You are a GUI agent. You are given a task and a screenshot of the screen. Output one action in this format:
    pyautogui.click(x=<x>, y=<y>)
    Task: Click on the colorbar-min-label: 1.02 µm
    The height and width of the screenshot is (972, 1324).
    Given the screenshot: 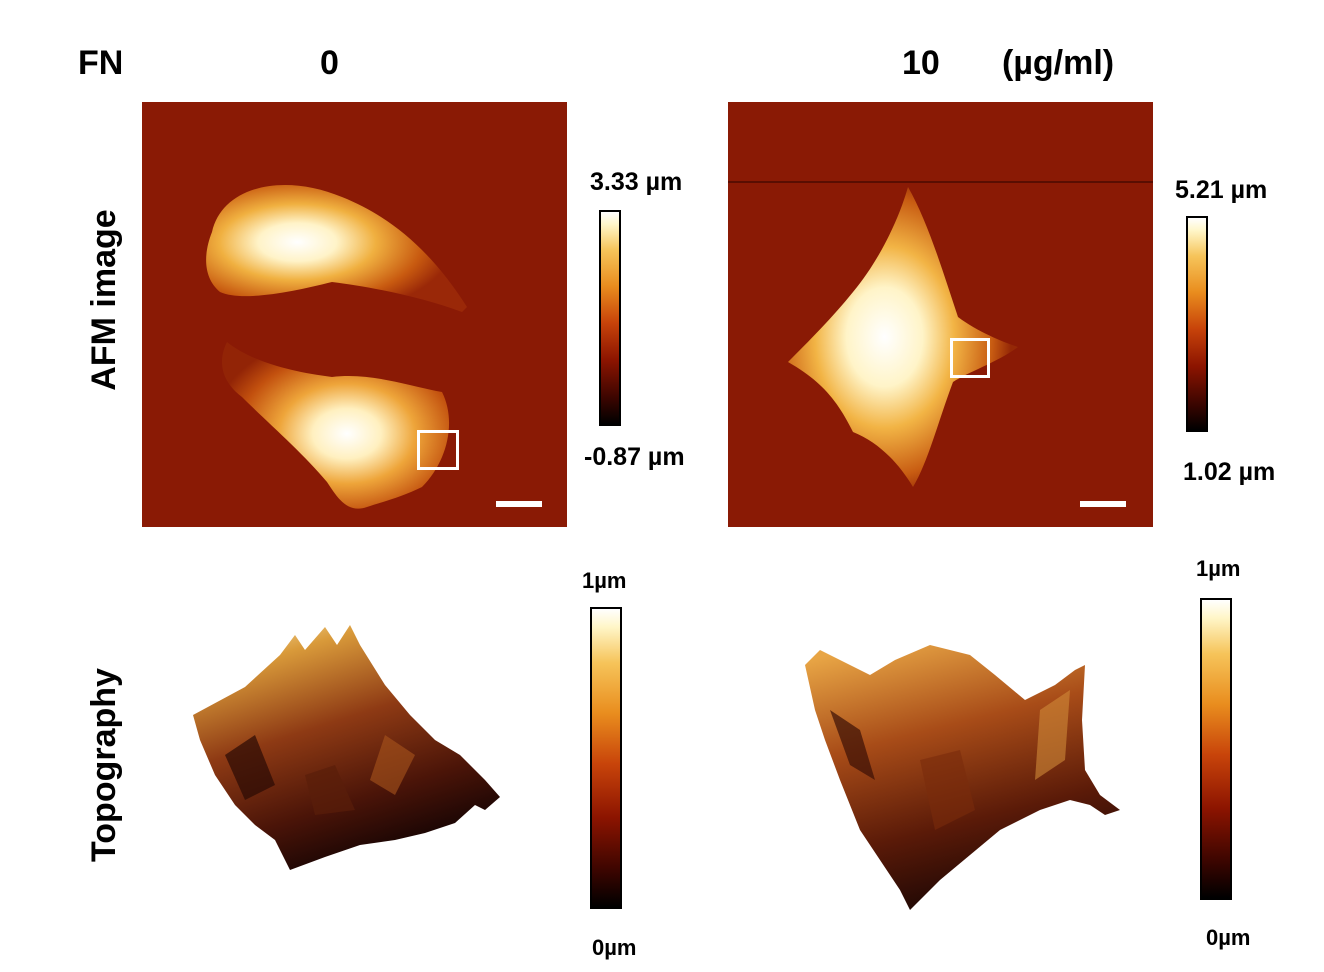 What is the action you would take?
    pyautogui.click(x=1229, y=472)
    